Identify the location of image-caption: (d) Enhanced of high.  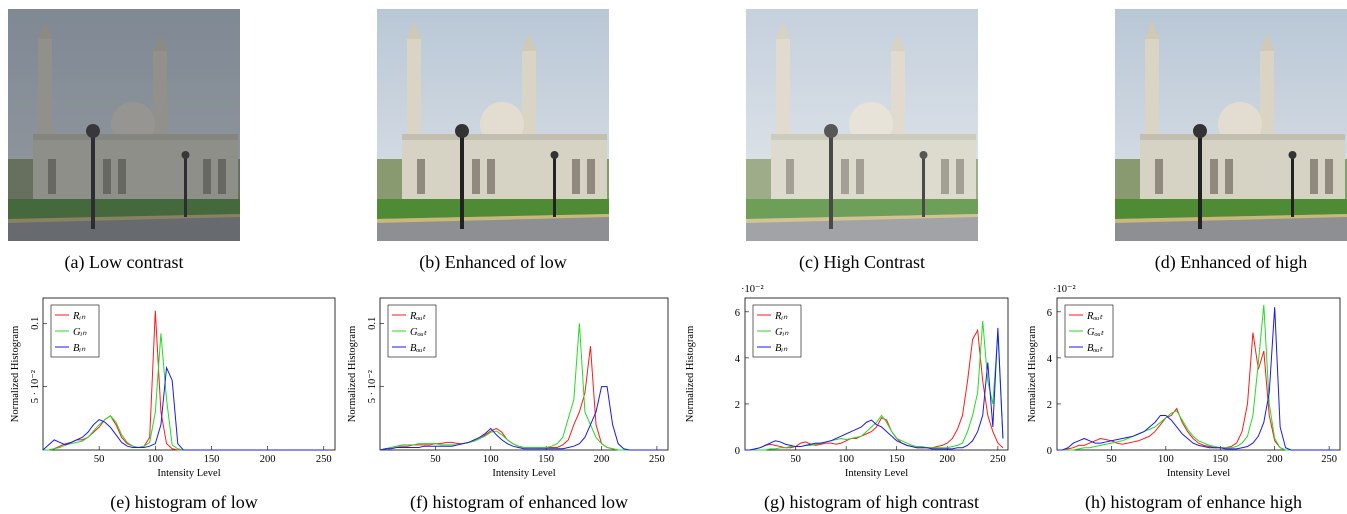
(1231, 262).